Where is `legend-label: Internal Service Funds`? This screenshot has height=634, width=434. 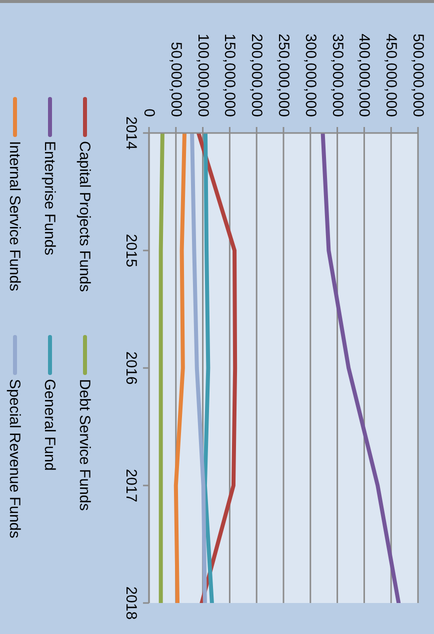
legend-label: Internal Service Funds is located at coordinates (14, 216).